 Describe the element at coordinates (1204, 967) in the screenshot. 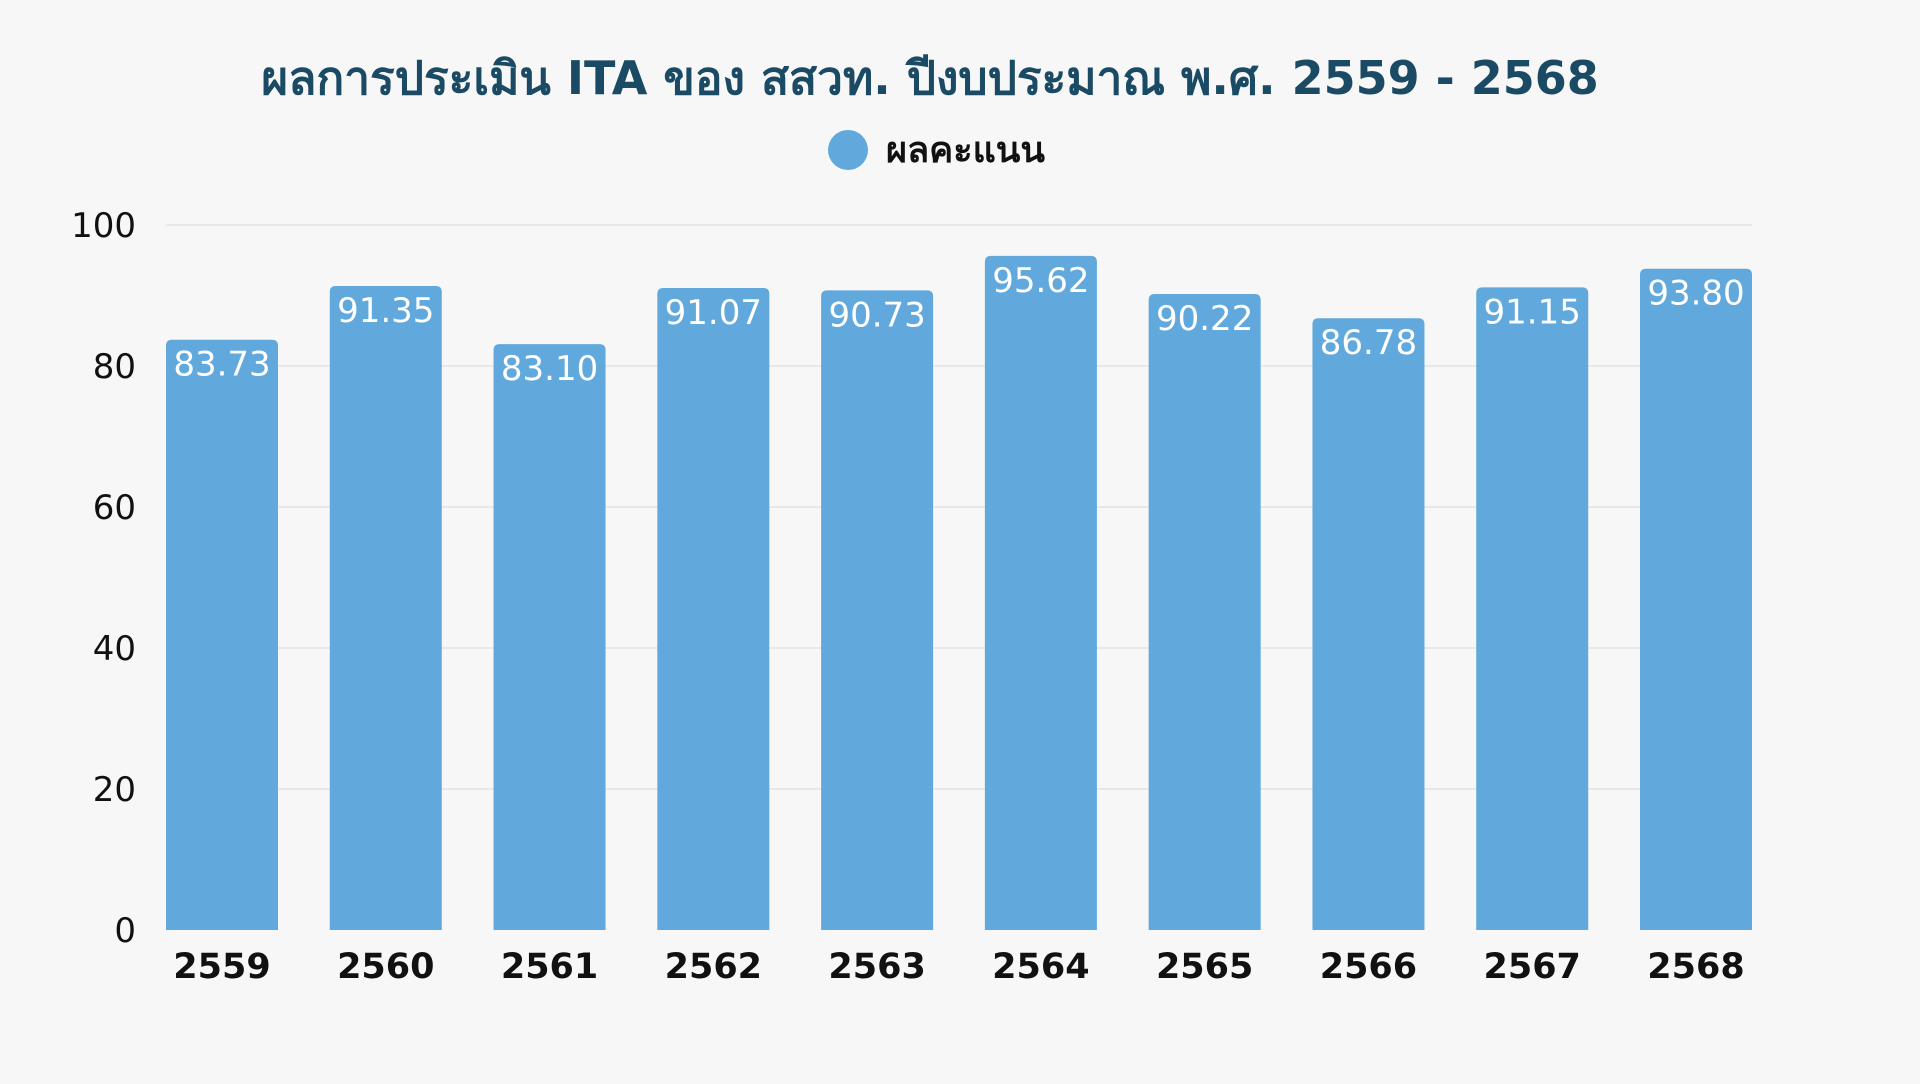

I see `x-tick-label: 2565` at that location.